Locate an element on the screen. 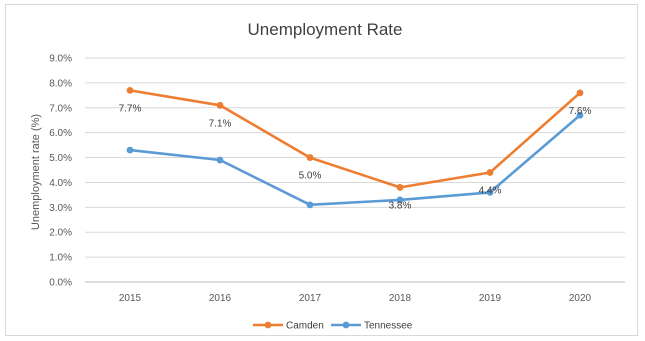 This screenshot has height=341, width=645. y-tick-label: 4.0% is located at coordinates (60, 183).